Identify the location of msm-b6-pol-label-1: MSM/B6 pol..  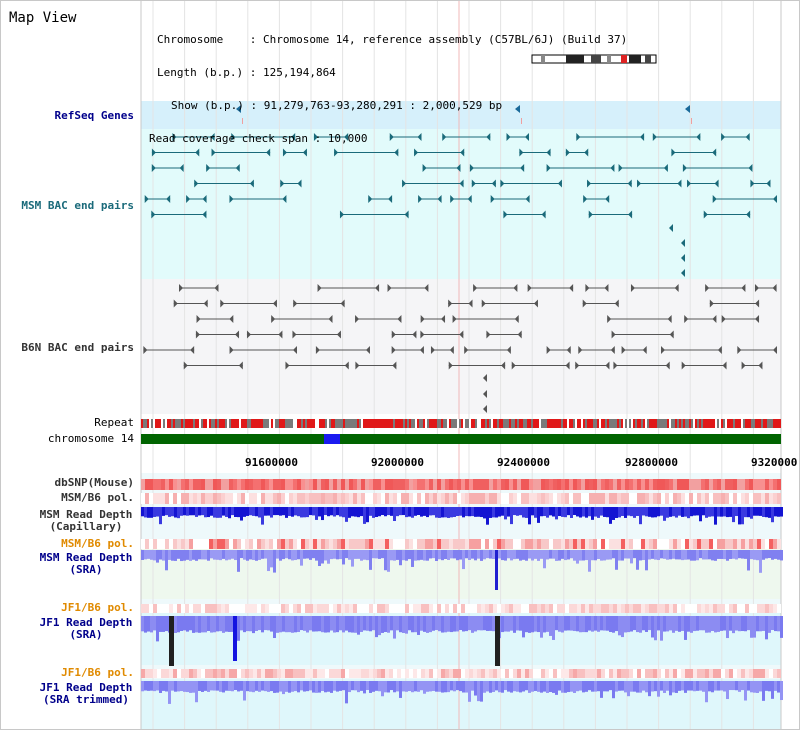
(97, 497).